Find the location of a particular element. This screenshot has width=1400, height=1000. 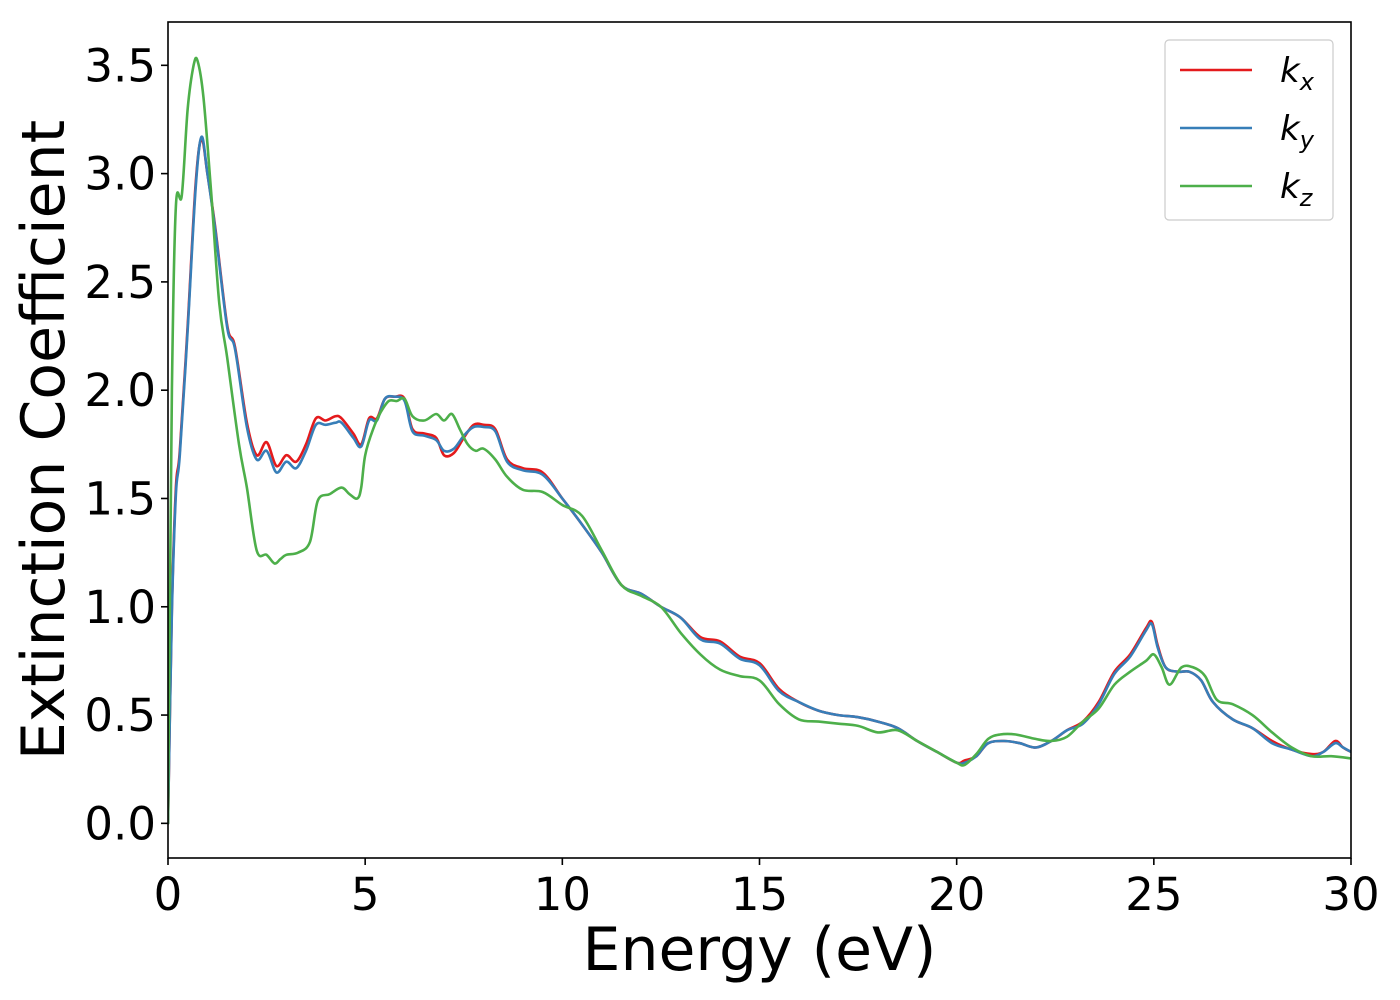

legend-label-subscript: x is located at coordinates (1307, 82).